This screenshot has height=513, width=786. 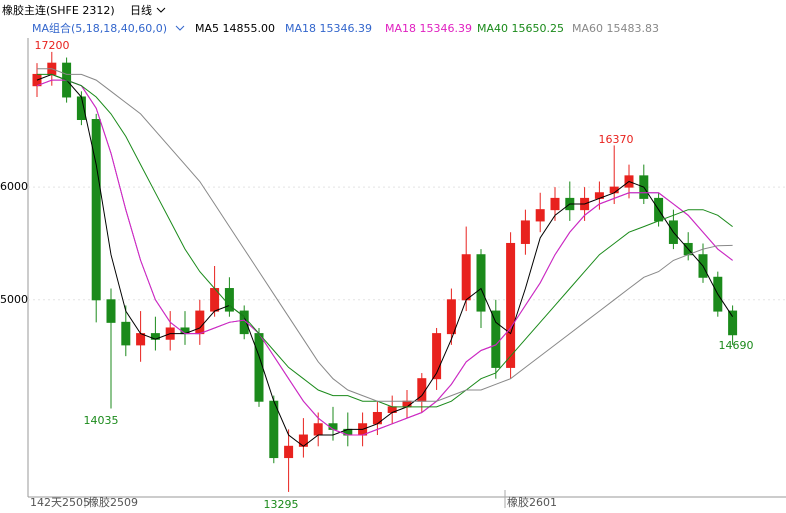 I want to click on annotation: 16370, so click(x=616, y=139).